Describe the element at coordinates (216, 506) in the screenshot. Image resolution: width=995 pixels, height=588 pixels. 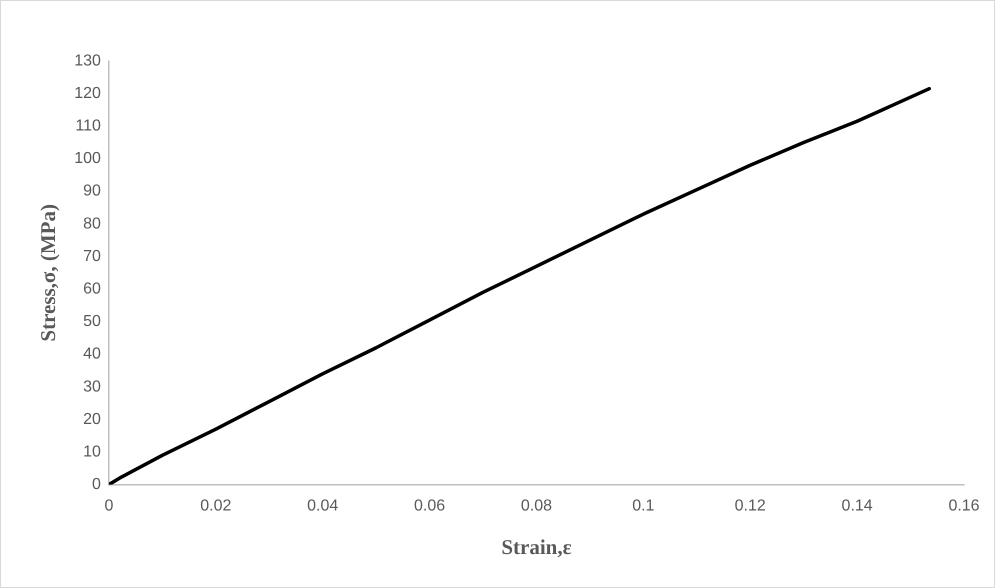
I see `x-tick-label: 0.02` at that location.